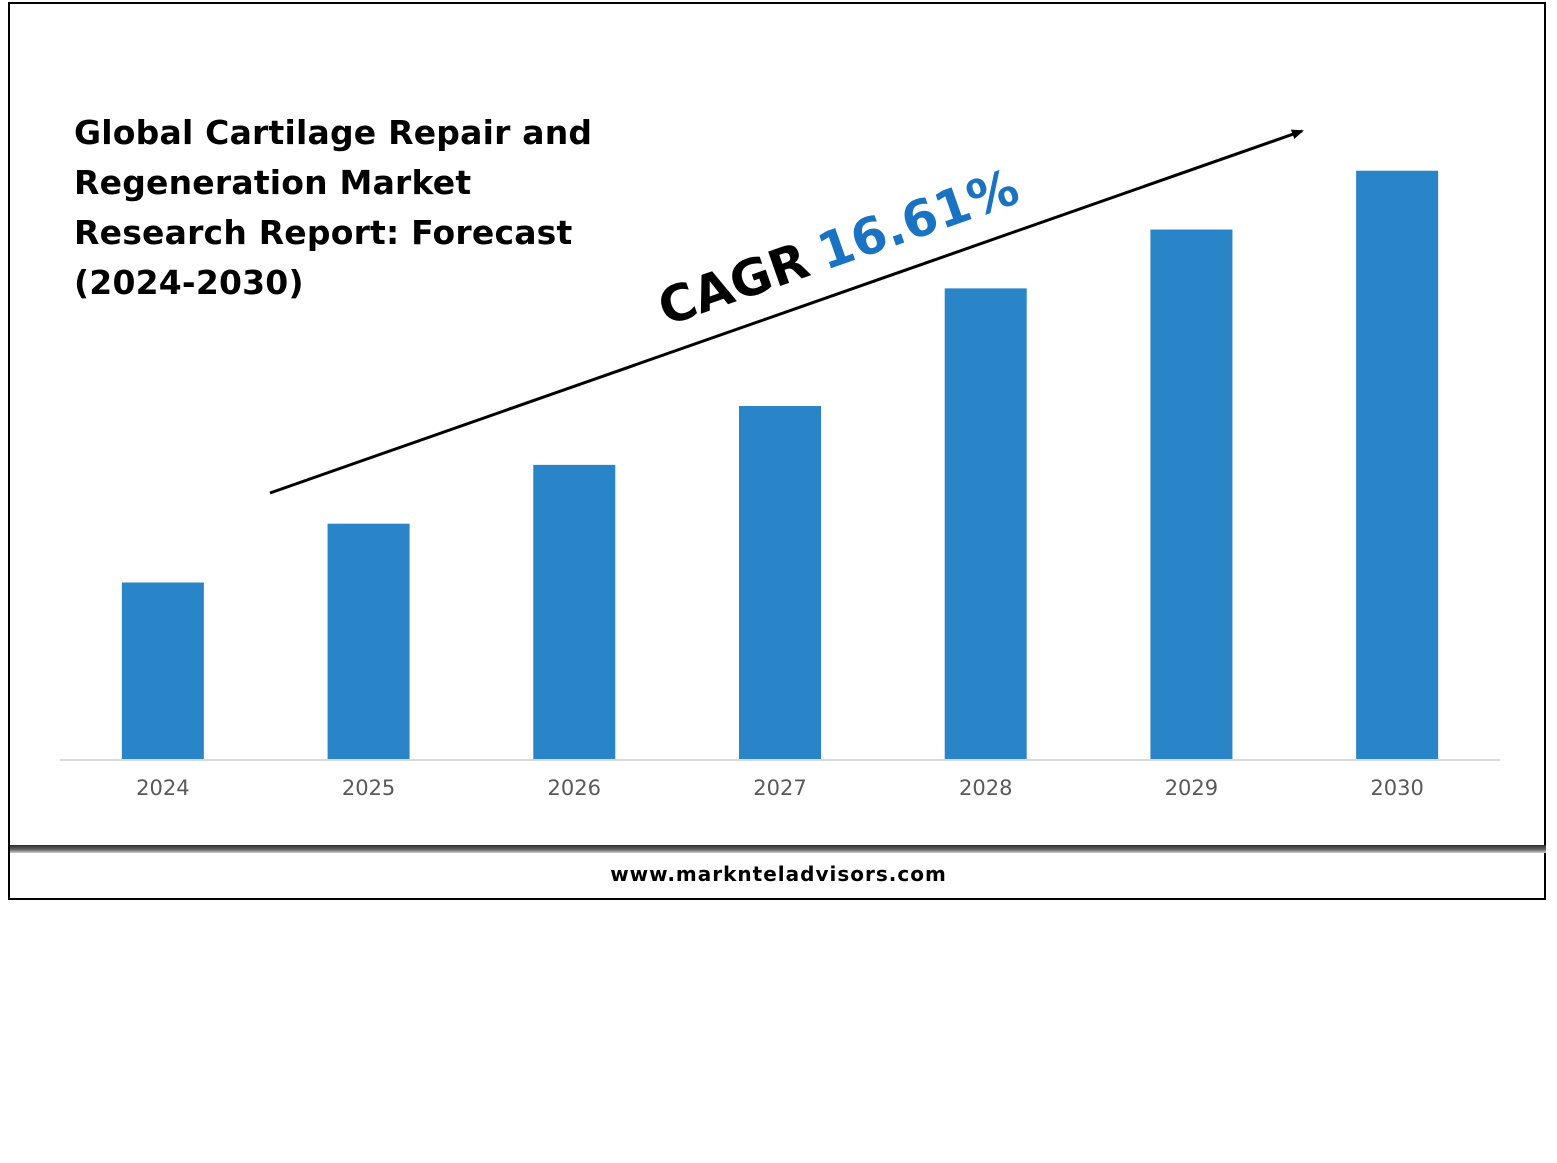  I want to click on footer-divider, so click(778, 849).